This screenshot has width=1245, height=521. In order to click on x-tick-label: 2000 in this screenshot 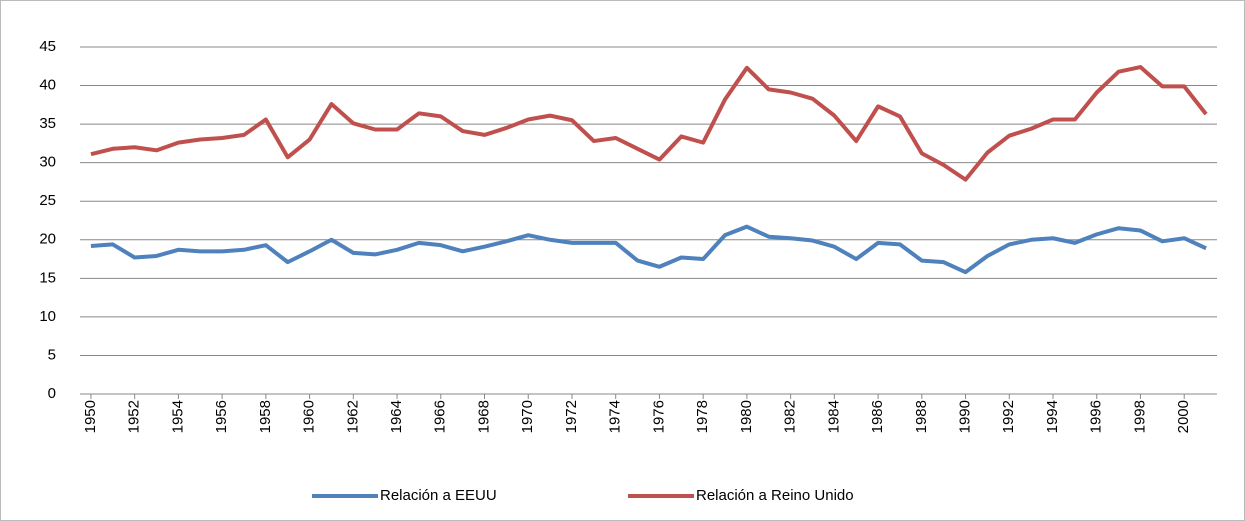, I will do `click(1183, 416)`.